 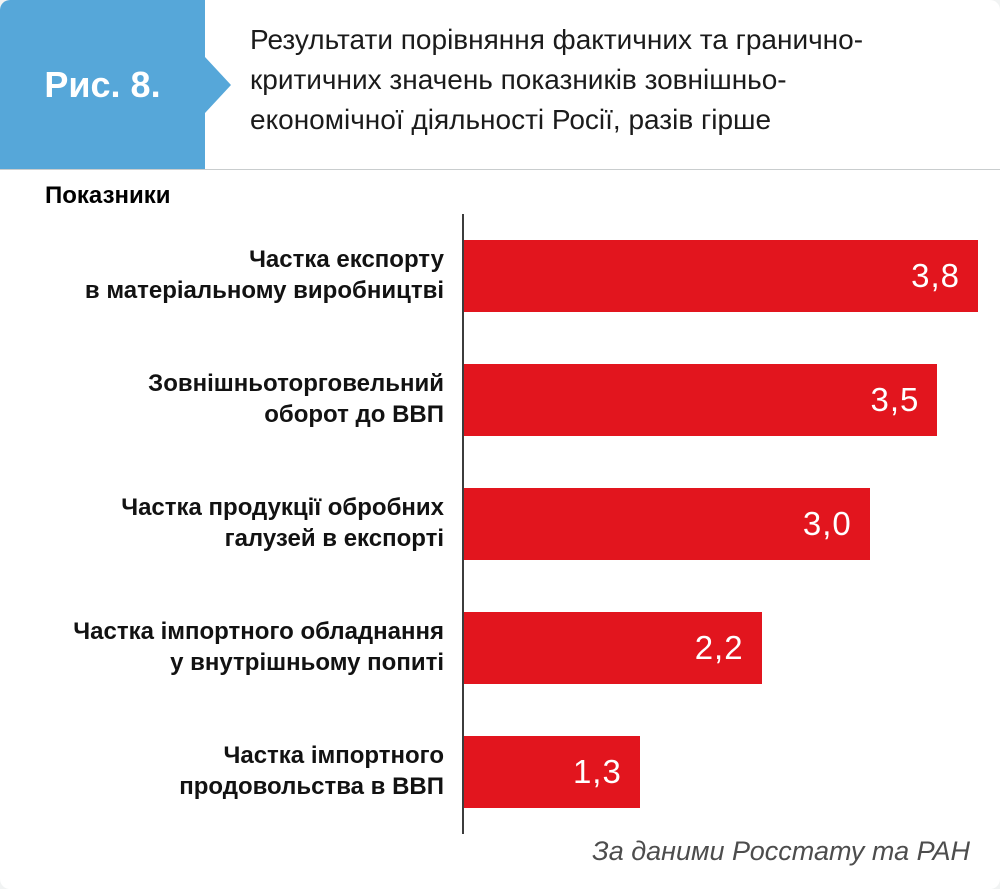 I want to click on category-label-line: Частка імпортного, so click(x=333, y=756).